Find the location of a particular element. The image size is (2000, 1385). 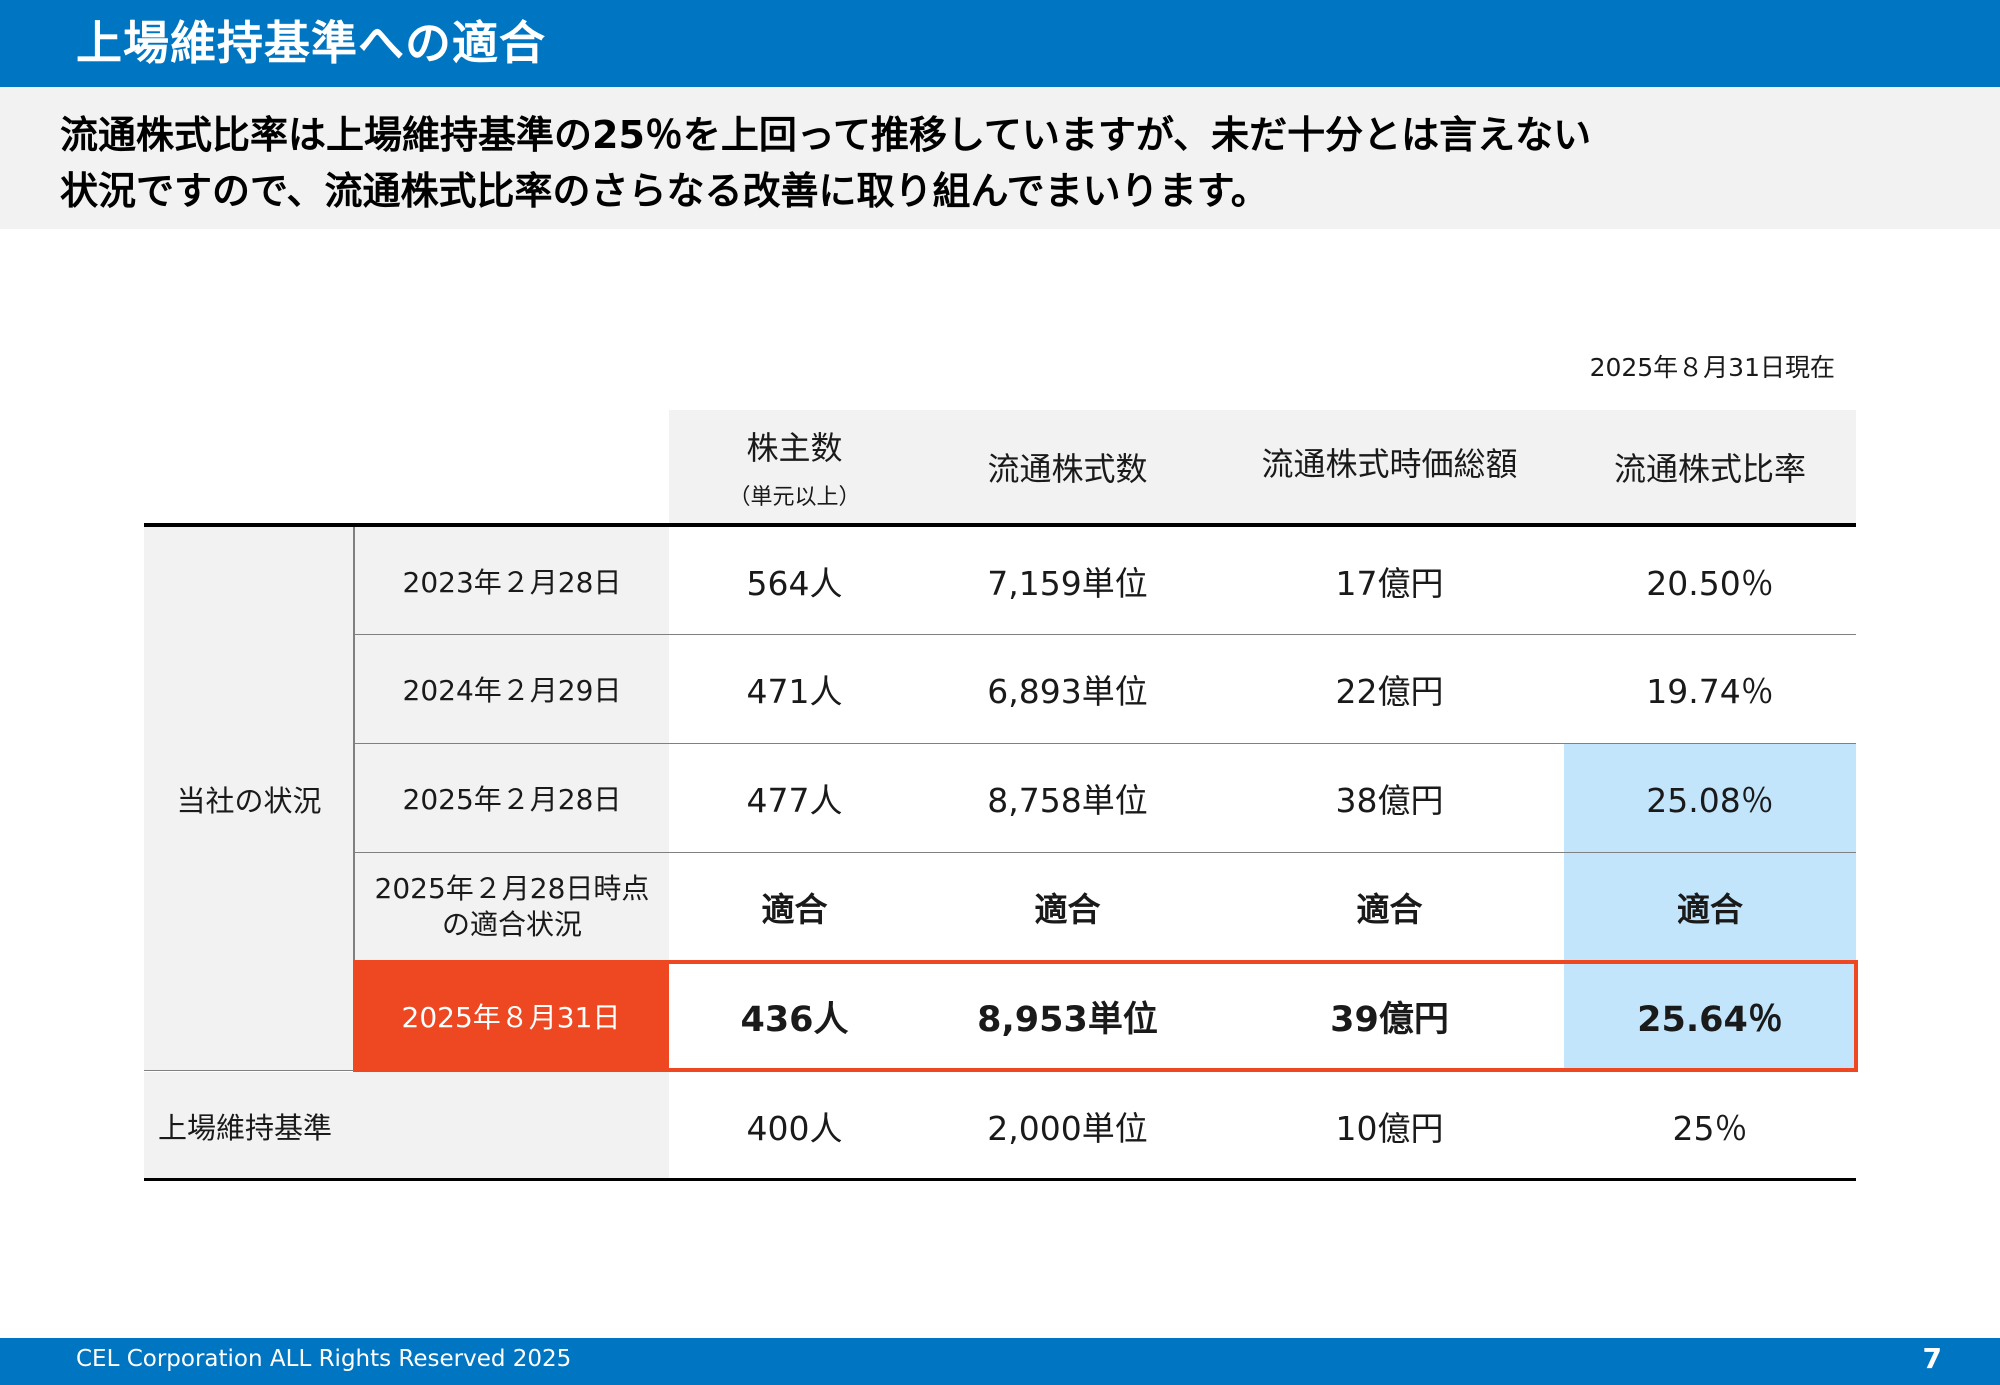

table-bottom-rule is located at coordinates (1000, 1179).